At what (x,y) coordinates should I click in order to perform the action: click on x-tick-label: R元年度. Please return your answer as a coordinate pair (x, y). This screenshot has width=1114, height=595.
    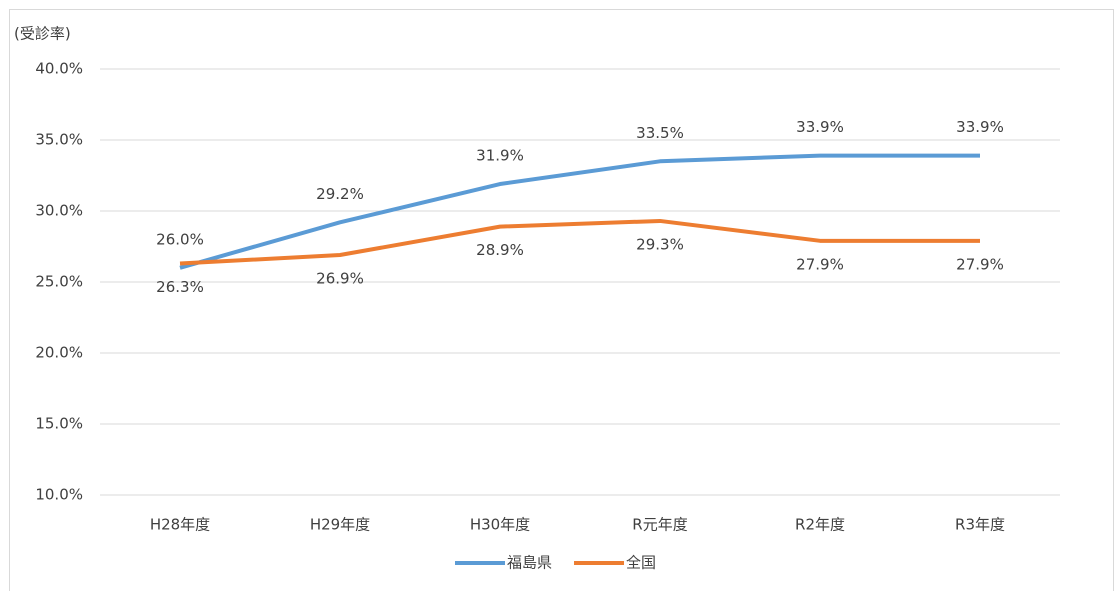
    Looking at the image, I should click on (659, 525).